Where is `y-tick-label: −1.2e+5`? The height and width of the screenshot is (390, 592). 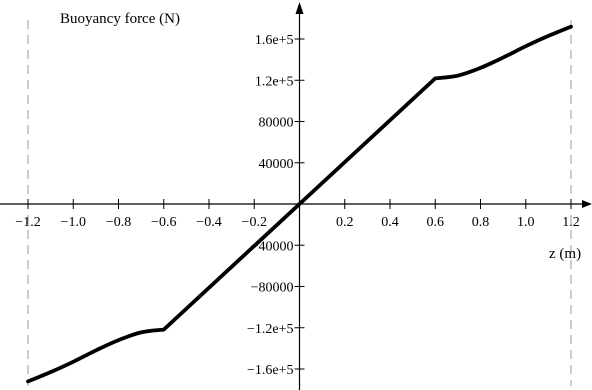
y-tick-label: −1.2e+5 is located at coordinates (270, 329).